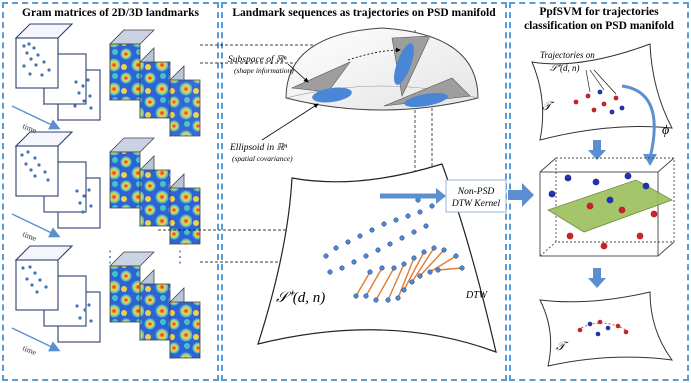 The width and height of the screenshot is (691, 383). What do you see at coordinates (29, 237) in the screenshot?
I see `time-label-2: time` at bounding box center [29, 237].